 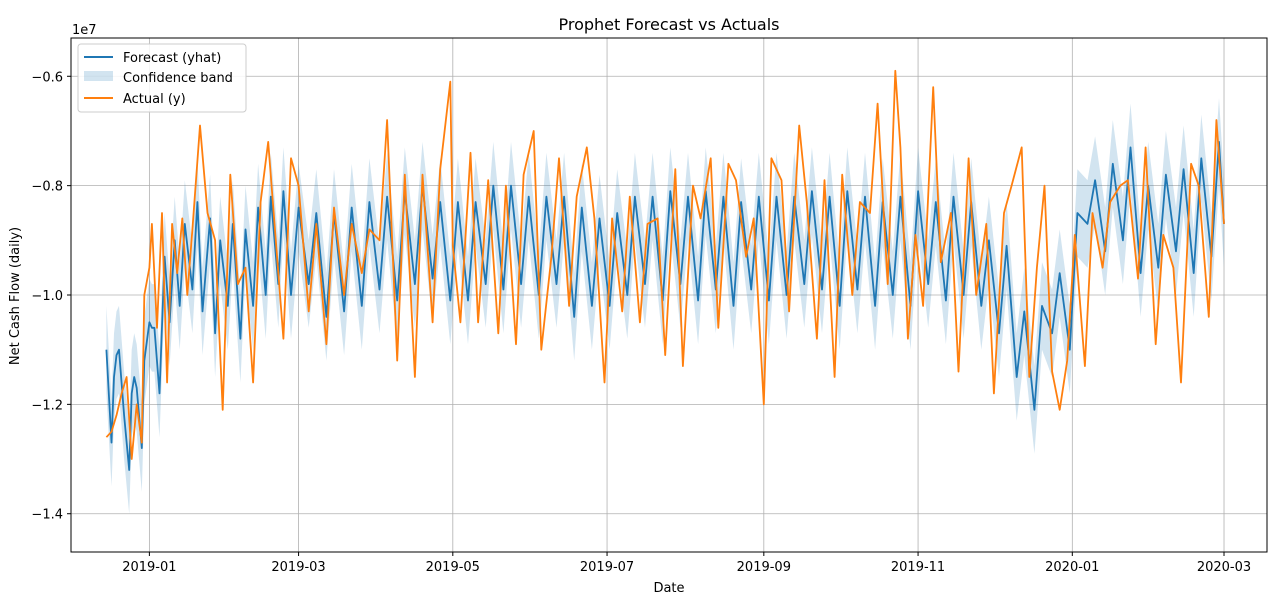 What do you see at coordinates (178, 78) in the screenshot?
I see `legend-label-band: Confidence band` at bounding box center [178, 78].